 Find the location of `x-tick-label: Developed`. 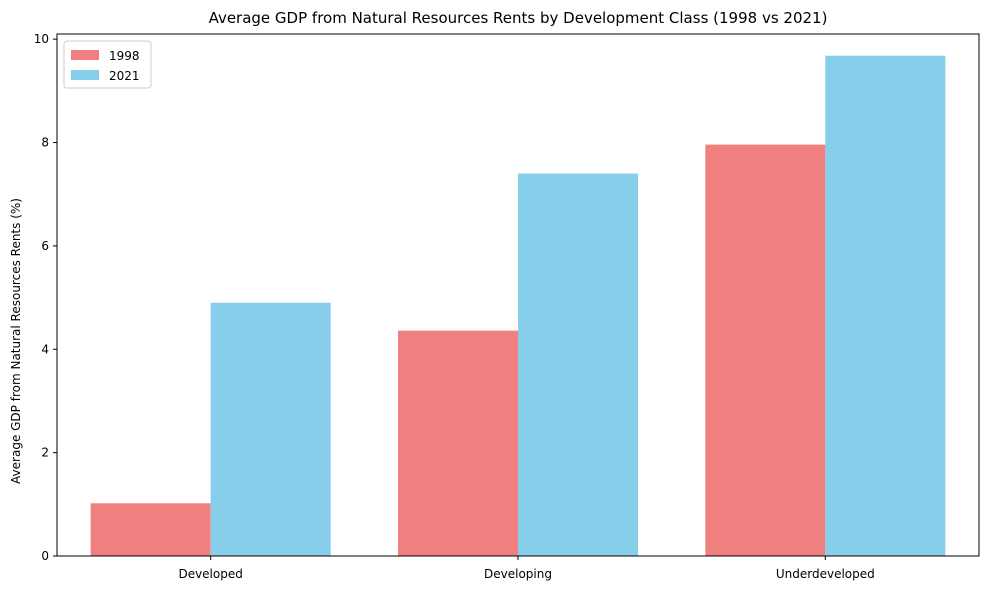

x-tick-label: Developed is located at coordinates (210, 574).